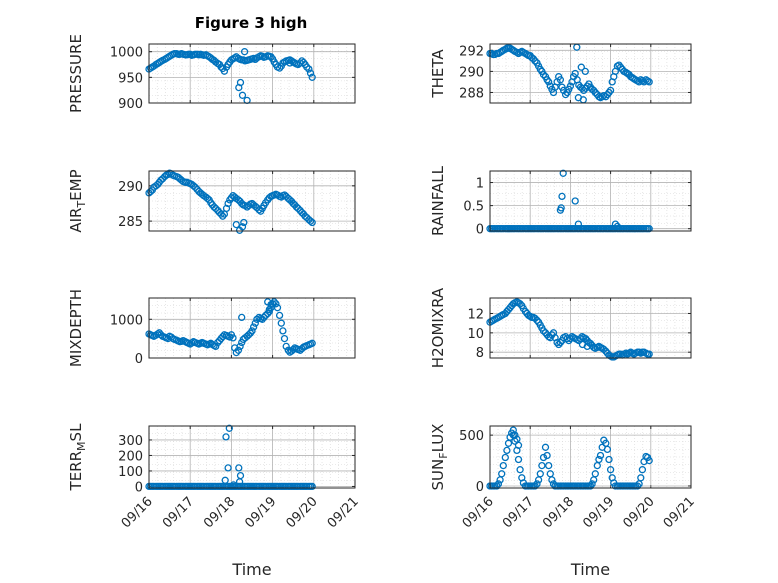 This screenshot has width=778, height=583. What do you see at coordinates (130, 104) in the screenshot?
I see `y-tick-label: 900` at bounding box center [130, 104].